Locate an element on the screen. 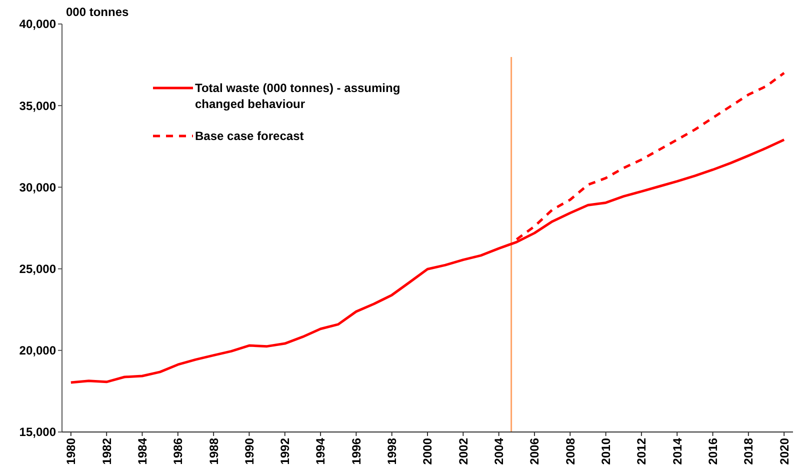 This screenshot has height=471, width=799. x-tick-label: 1984 is located at coordinates (142, 451).